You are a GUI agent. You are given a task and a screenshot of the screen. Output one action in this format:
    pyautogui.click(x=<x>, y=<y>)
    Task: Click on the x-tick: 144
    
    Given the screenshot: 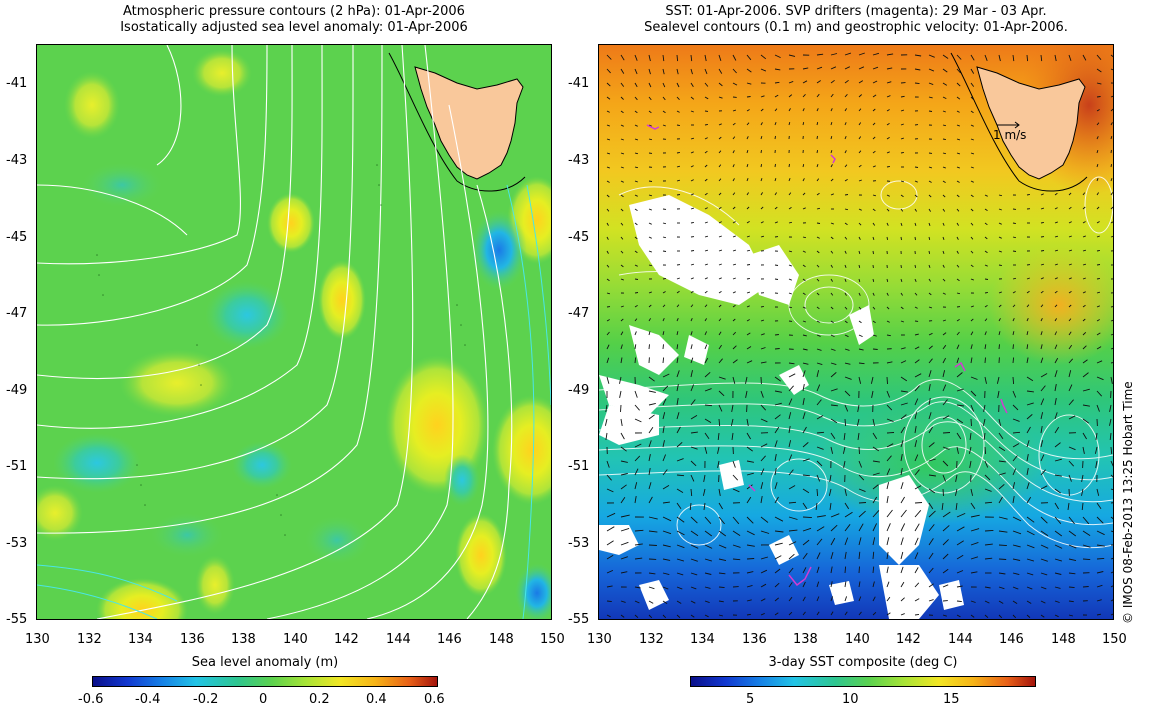 What is the action you would take?
    pyautogui.click(x=398, y=639)
    